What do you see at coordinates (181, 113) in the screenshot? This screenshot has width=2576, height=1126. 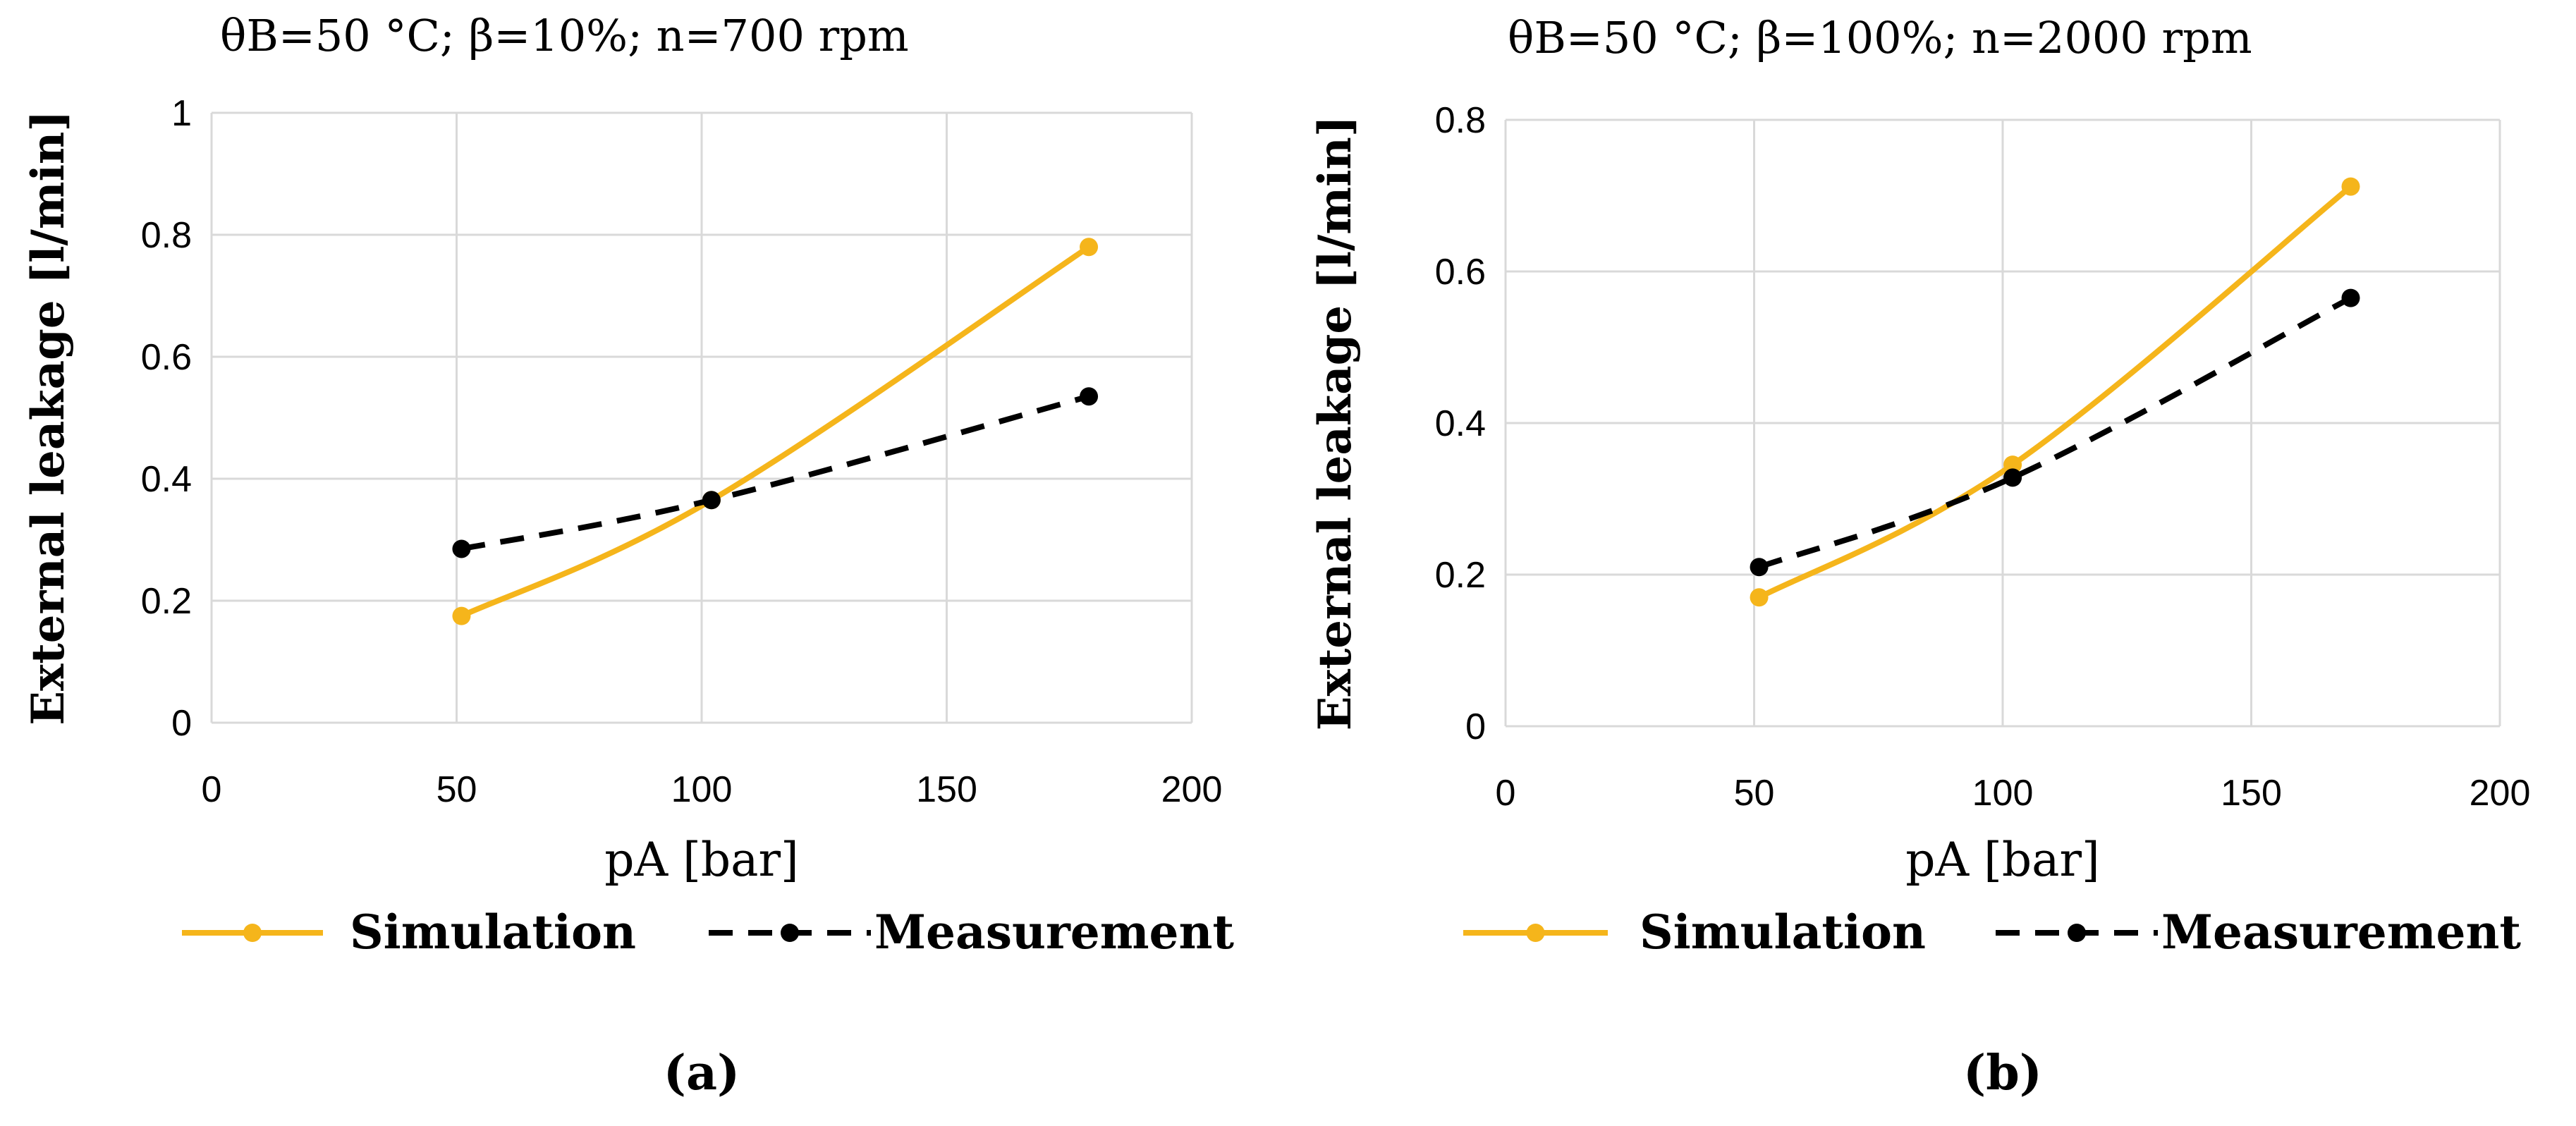 I see `y-tick-label: 1` at bounding box center [181, 113].